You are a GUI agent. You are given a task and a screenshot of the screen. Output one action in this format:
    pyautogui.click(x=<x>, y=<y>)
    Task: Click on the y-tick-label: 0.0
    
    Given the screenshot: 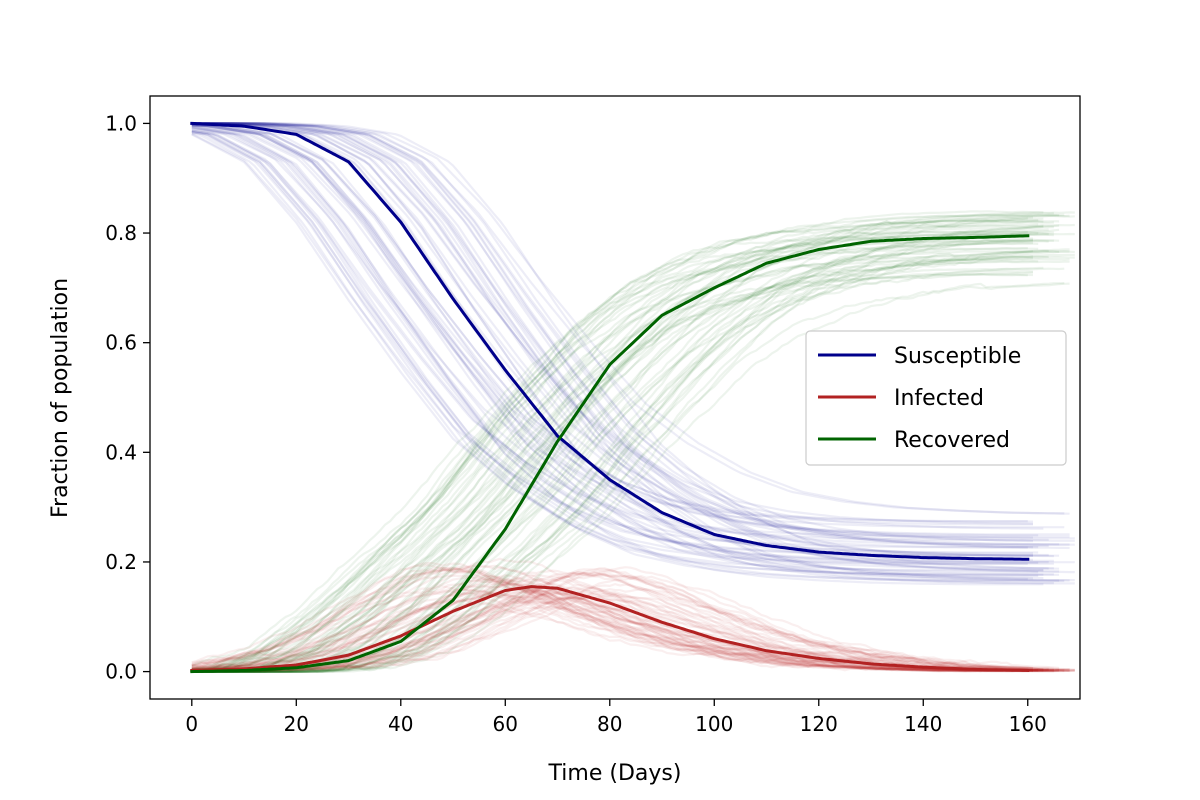 What is the action you would take?
    pyautogui.click(x=121, y=672)
    